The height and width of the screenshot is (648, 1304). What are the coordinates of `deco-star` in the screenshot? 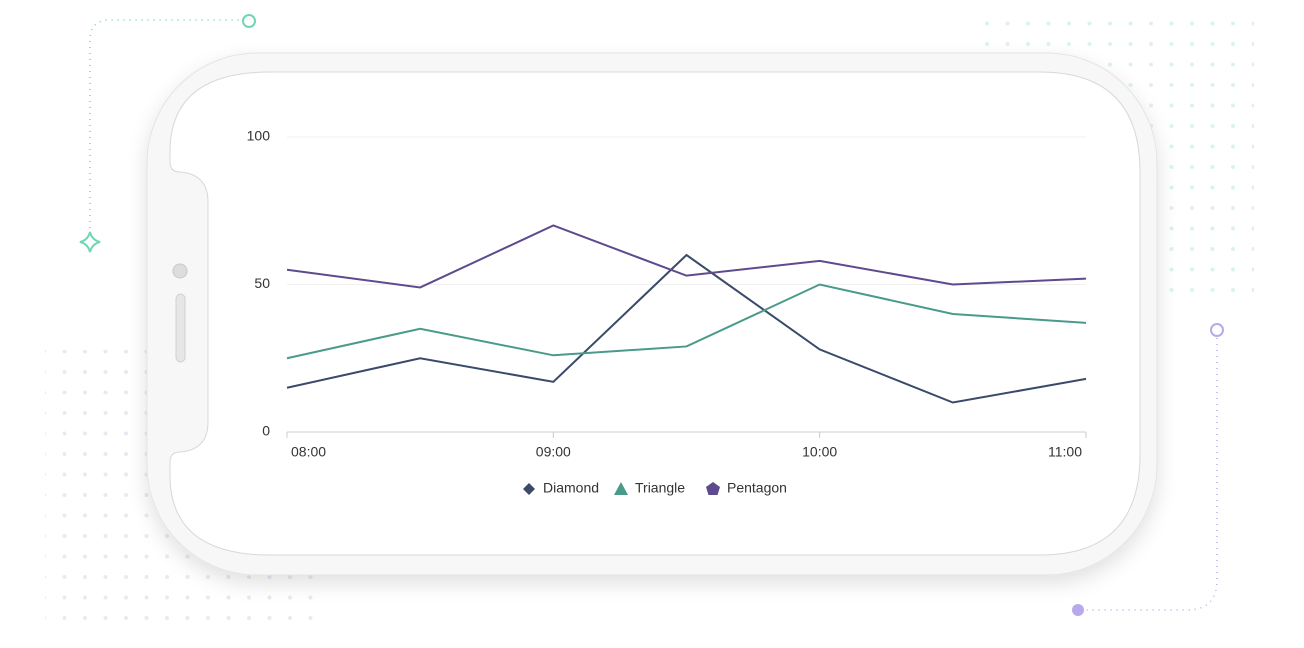 It's located at (90, 242).